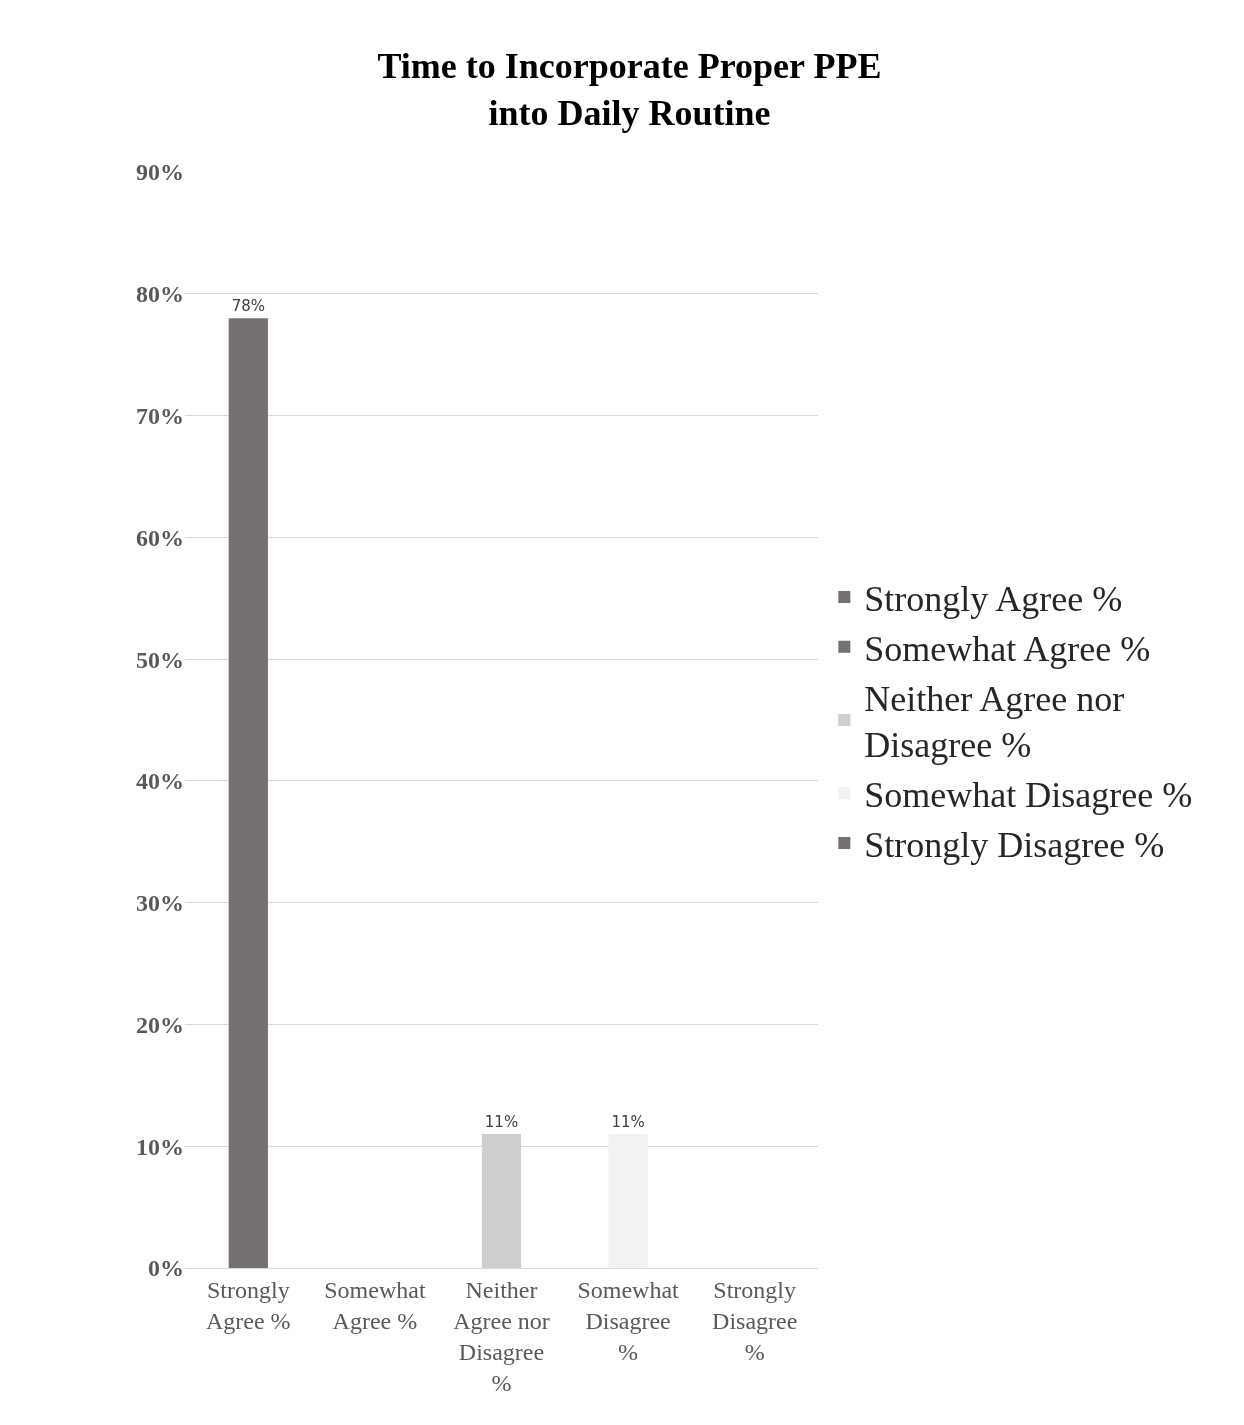 The width and height of the screenshot is (1244, 1425). Describe the element at coordinates (1028, 795) in the screenshot. I see `legend-label: Somewhat Disagree %` at that location.